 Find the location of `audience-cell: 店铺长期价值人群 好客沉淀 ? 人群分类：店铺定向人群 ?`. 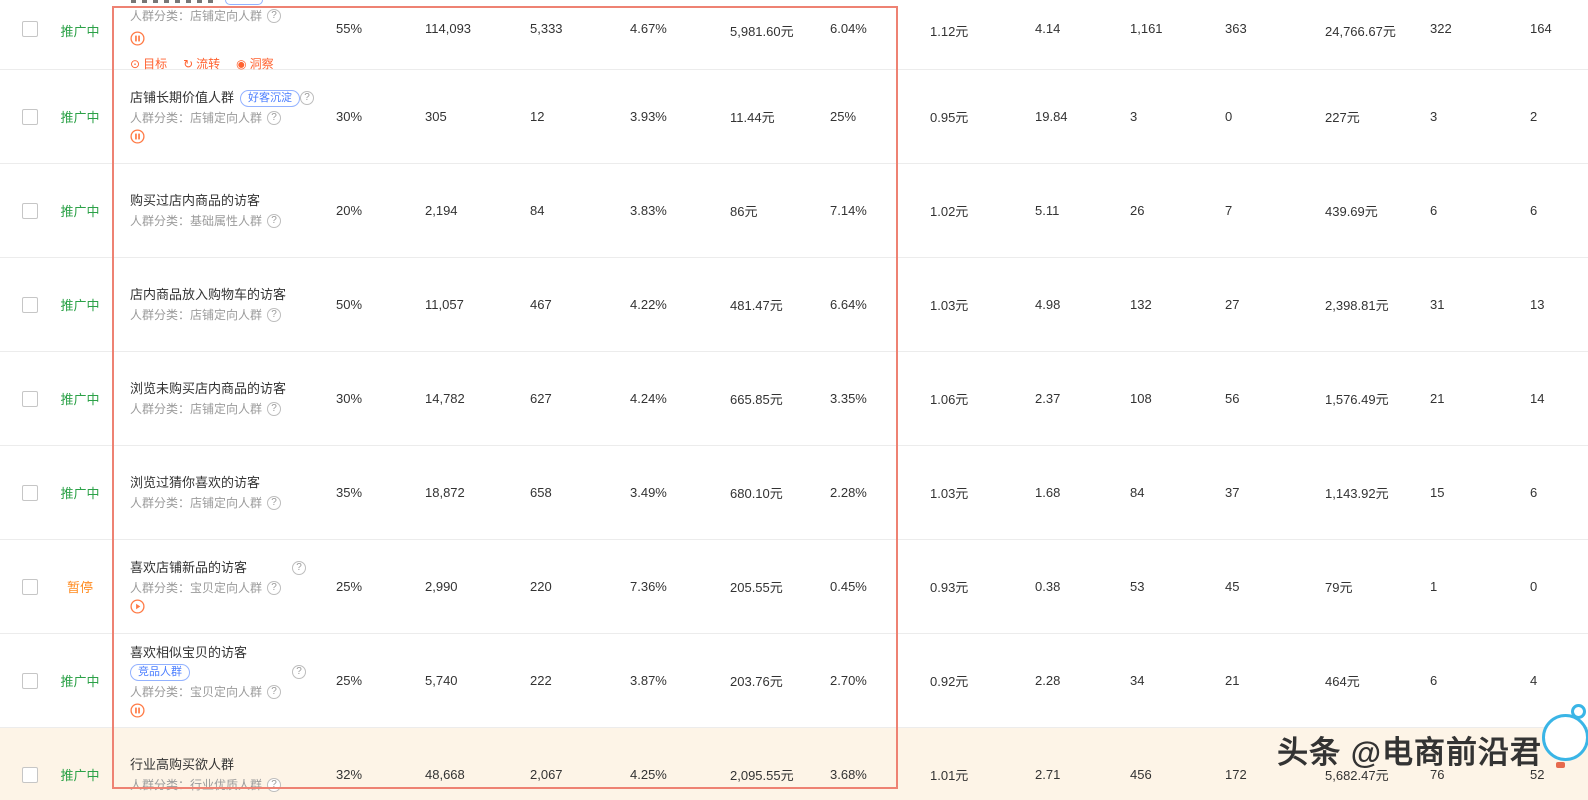

audience-cell: 店铺长期价值人群 好客沉淀 ? 人群分类：店铺定向人群 ? is located at coordinates (221, 116).